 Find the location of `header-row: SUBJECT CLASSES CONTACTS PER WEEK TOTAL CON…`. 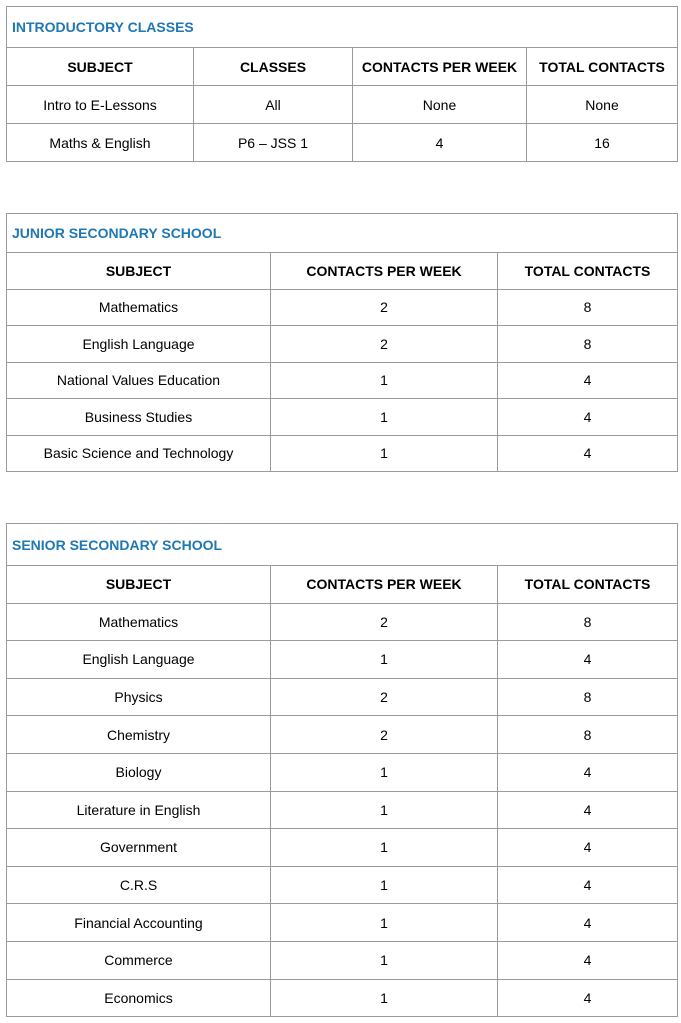

header-row: SUBJECT CLASSES CONTACTS PER WEEK TOTAL CON… is located at coordinates (342, 66).